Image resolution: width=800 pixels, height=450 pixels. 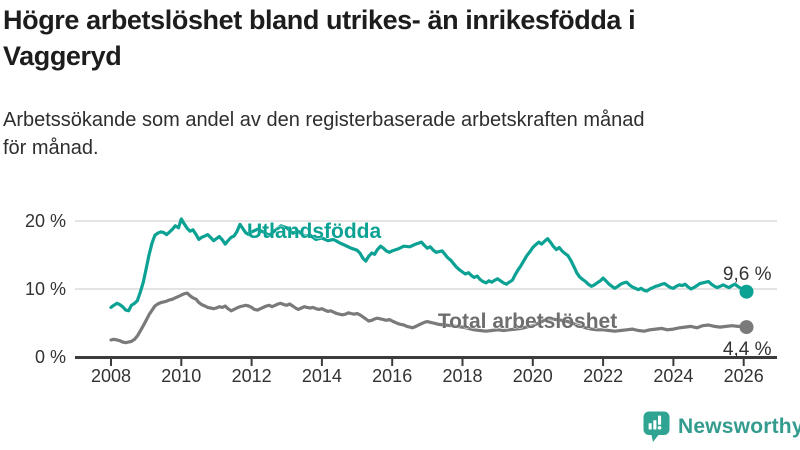 I want to click on x-tick-label-2024: 2024, so click(x=673, y=376).